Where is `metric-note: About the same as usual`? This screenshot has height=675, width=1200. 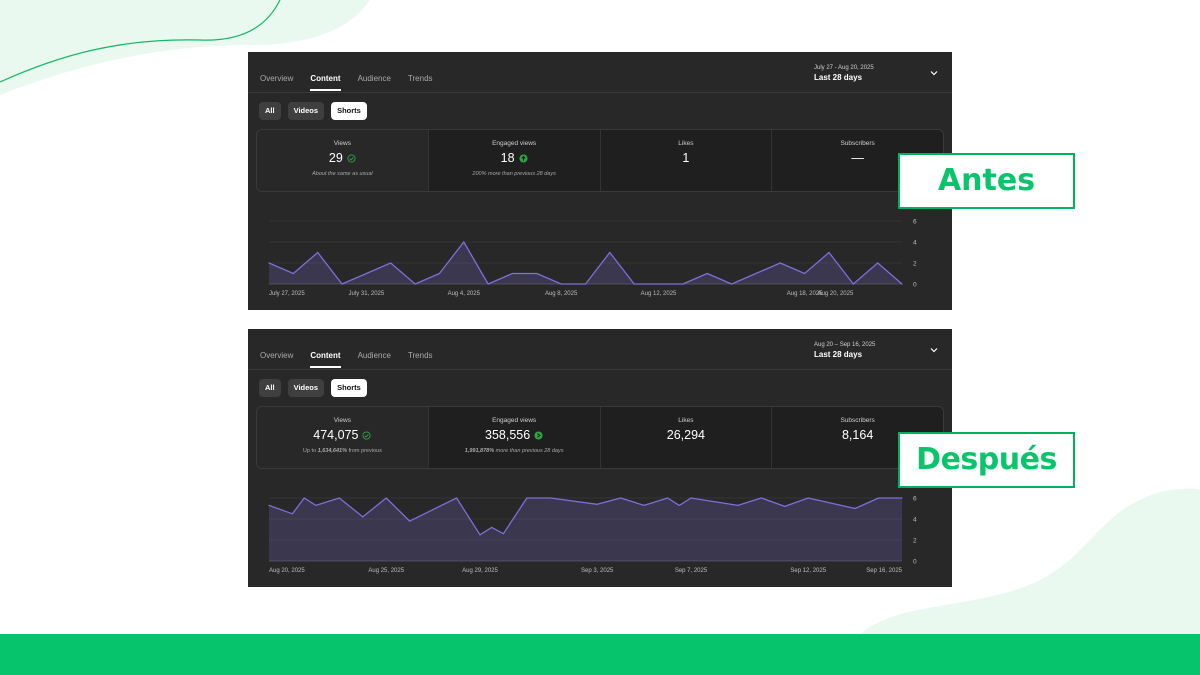 metric-note: About the same as usual is located at coordinates (342, 174).